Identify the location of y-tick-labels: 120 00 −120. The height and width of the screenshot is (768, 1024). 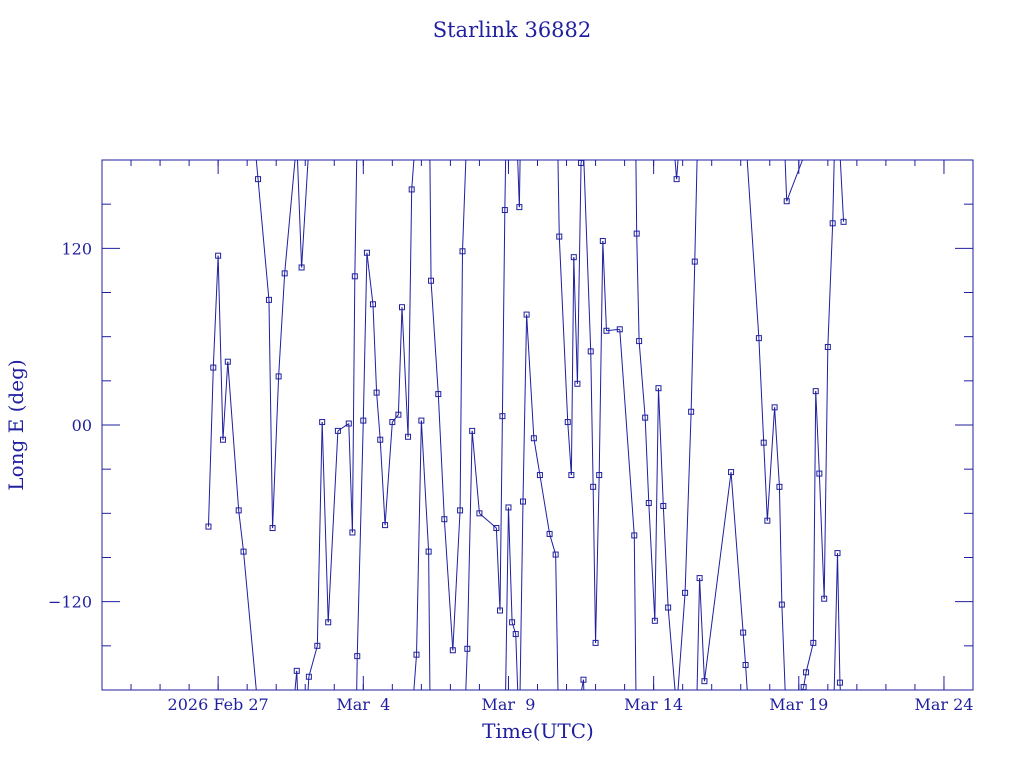
(70, 425).